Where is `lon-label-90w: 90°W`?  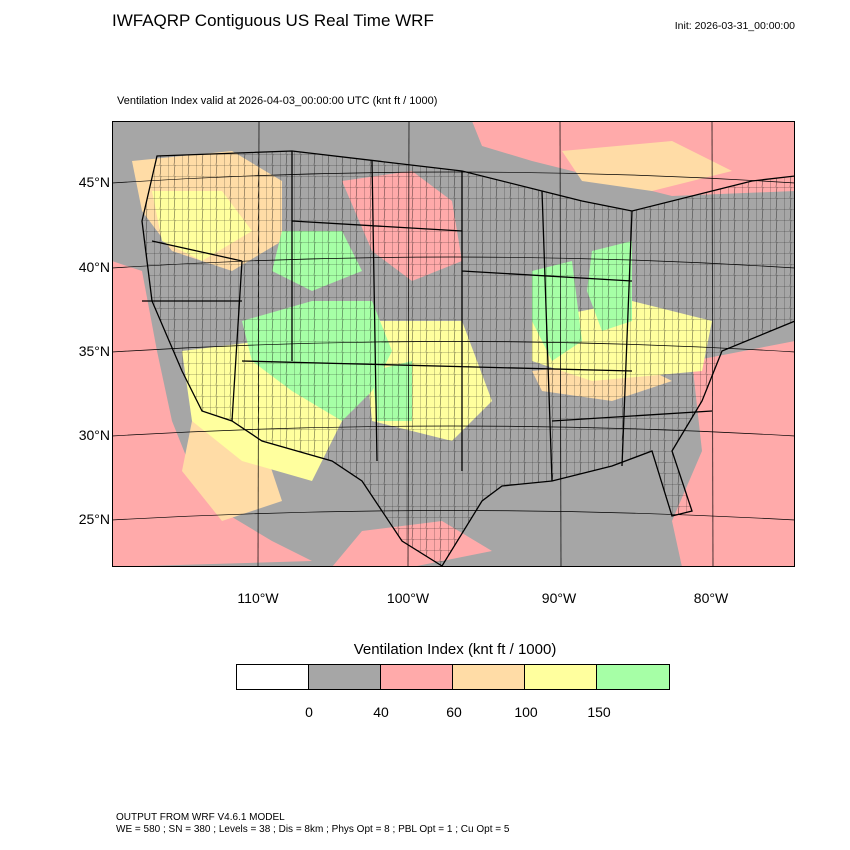 lon-label-90w: 90°W is located at coordinates (559, 598).